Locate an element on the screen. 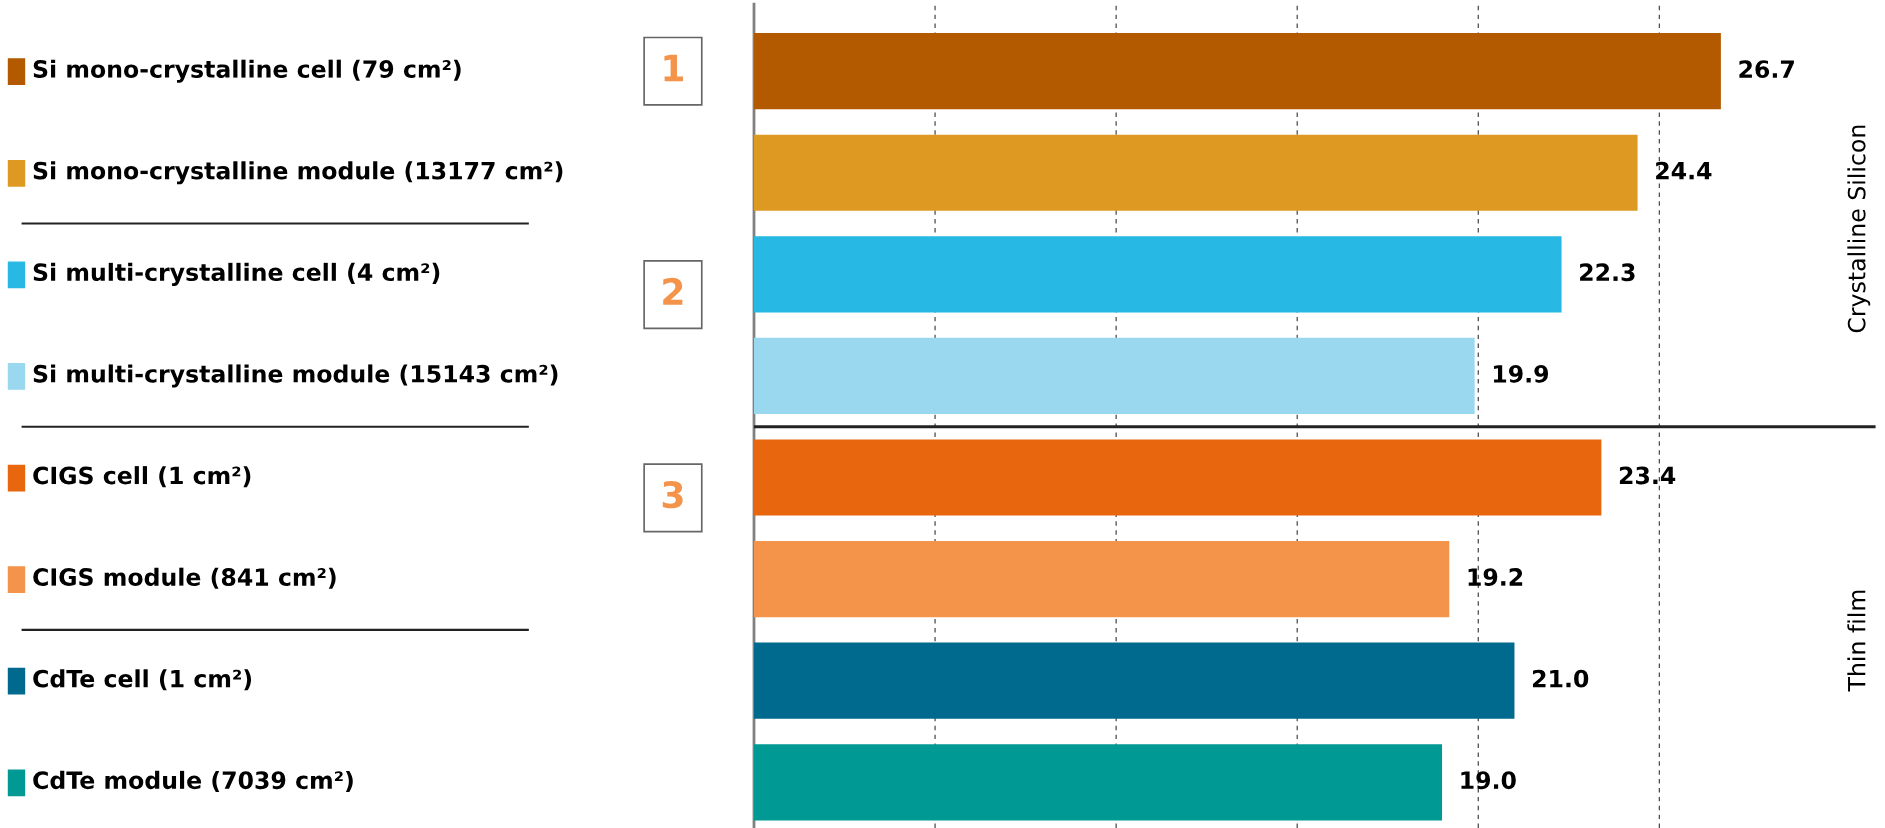 Image resolution: width=1885 pixels, height=828 pixels. y-tick-label: Si mono-crystalline cell (79 cm²) is located at coordinates (247, 71).